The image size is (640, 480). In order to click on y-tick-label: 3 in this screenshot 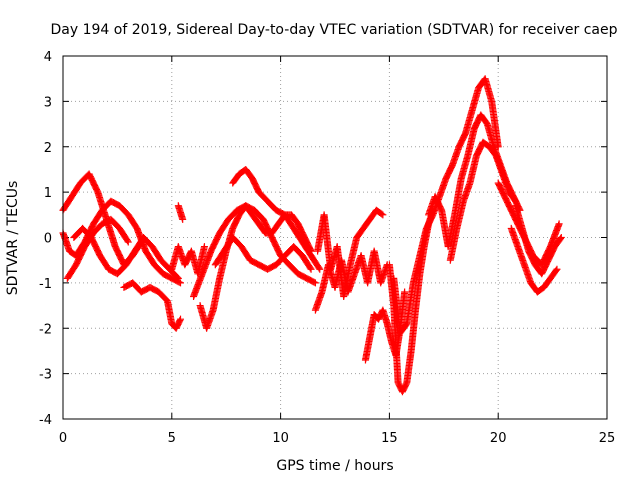, I will do `click(48, 102)`.